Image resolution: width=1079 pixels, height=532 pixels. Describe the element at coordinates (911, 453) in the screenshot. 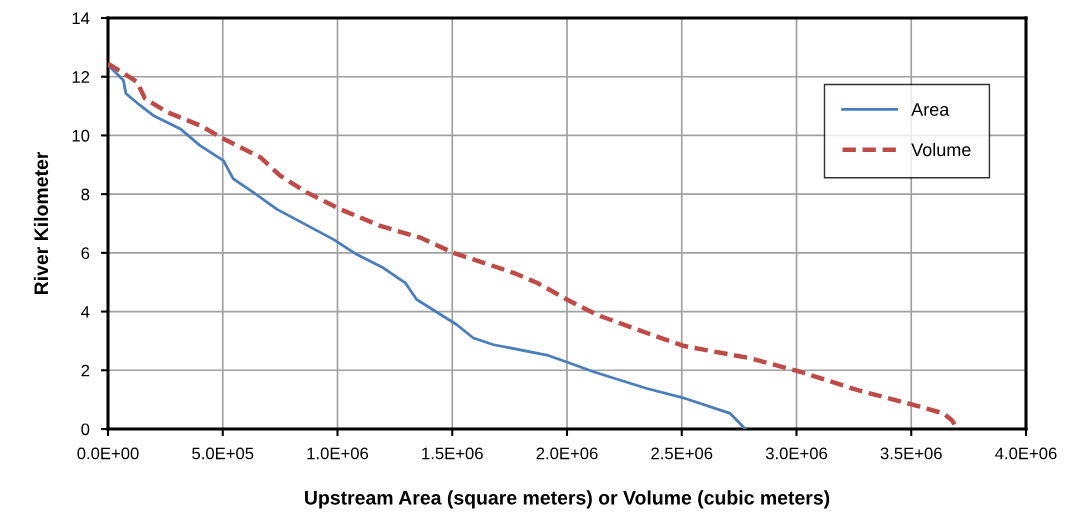

I see `x-tick-label: 3.5E+06` at that location.